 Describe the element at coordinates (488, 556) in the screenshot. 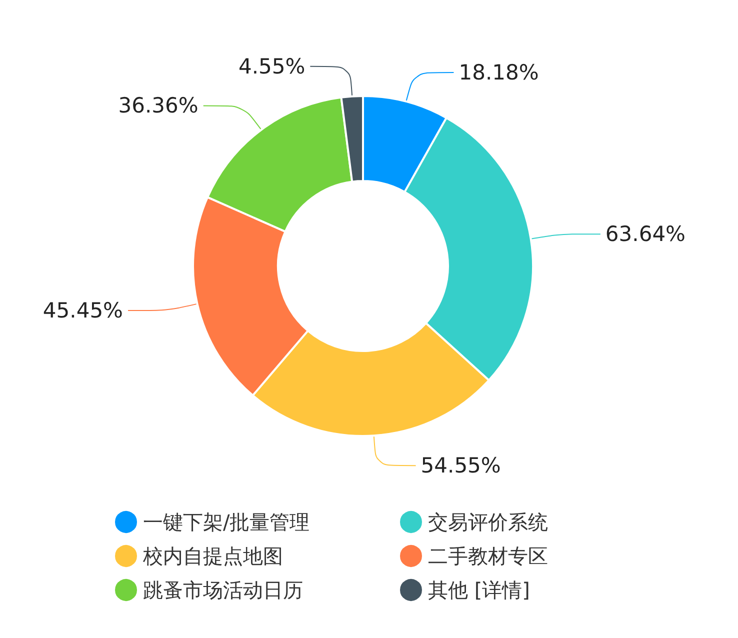

I see `legend-label: 二手教材专区` at that location.